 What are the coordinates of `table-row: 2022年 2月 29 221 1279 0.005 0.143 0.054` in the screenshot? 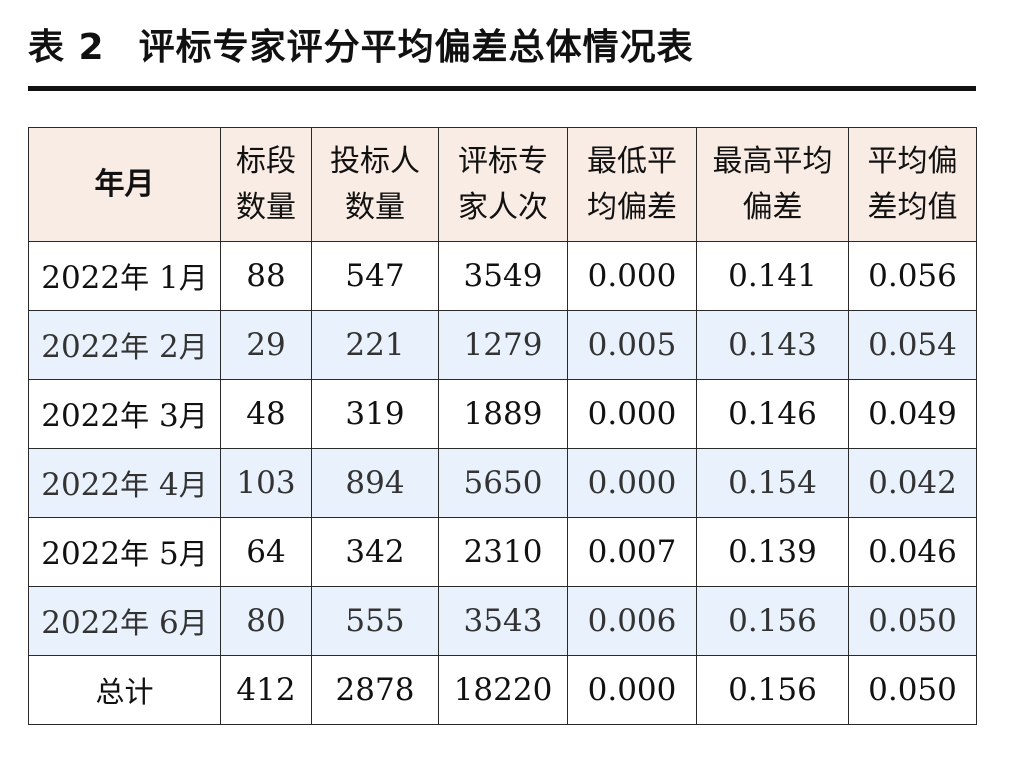 It's located at (502, 345).